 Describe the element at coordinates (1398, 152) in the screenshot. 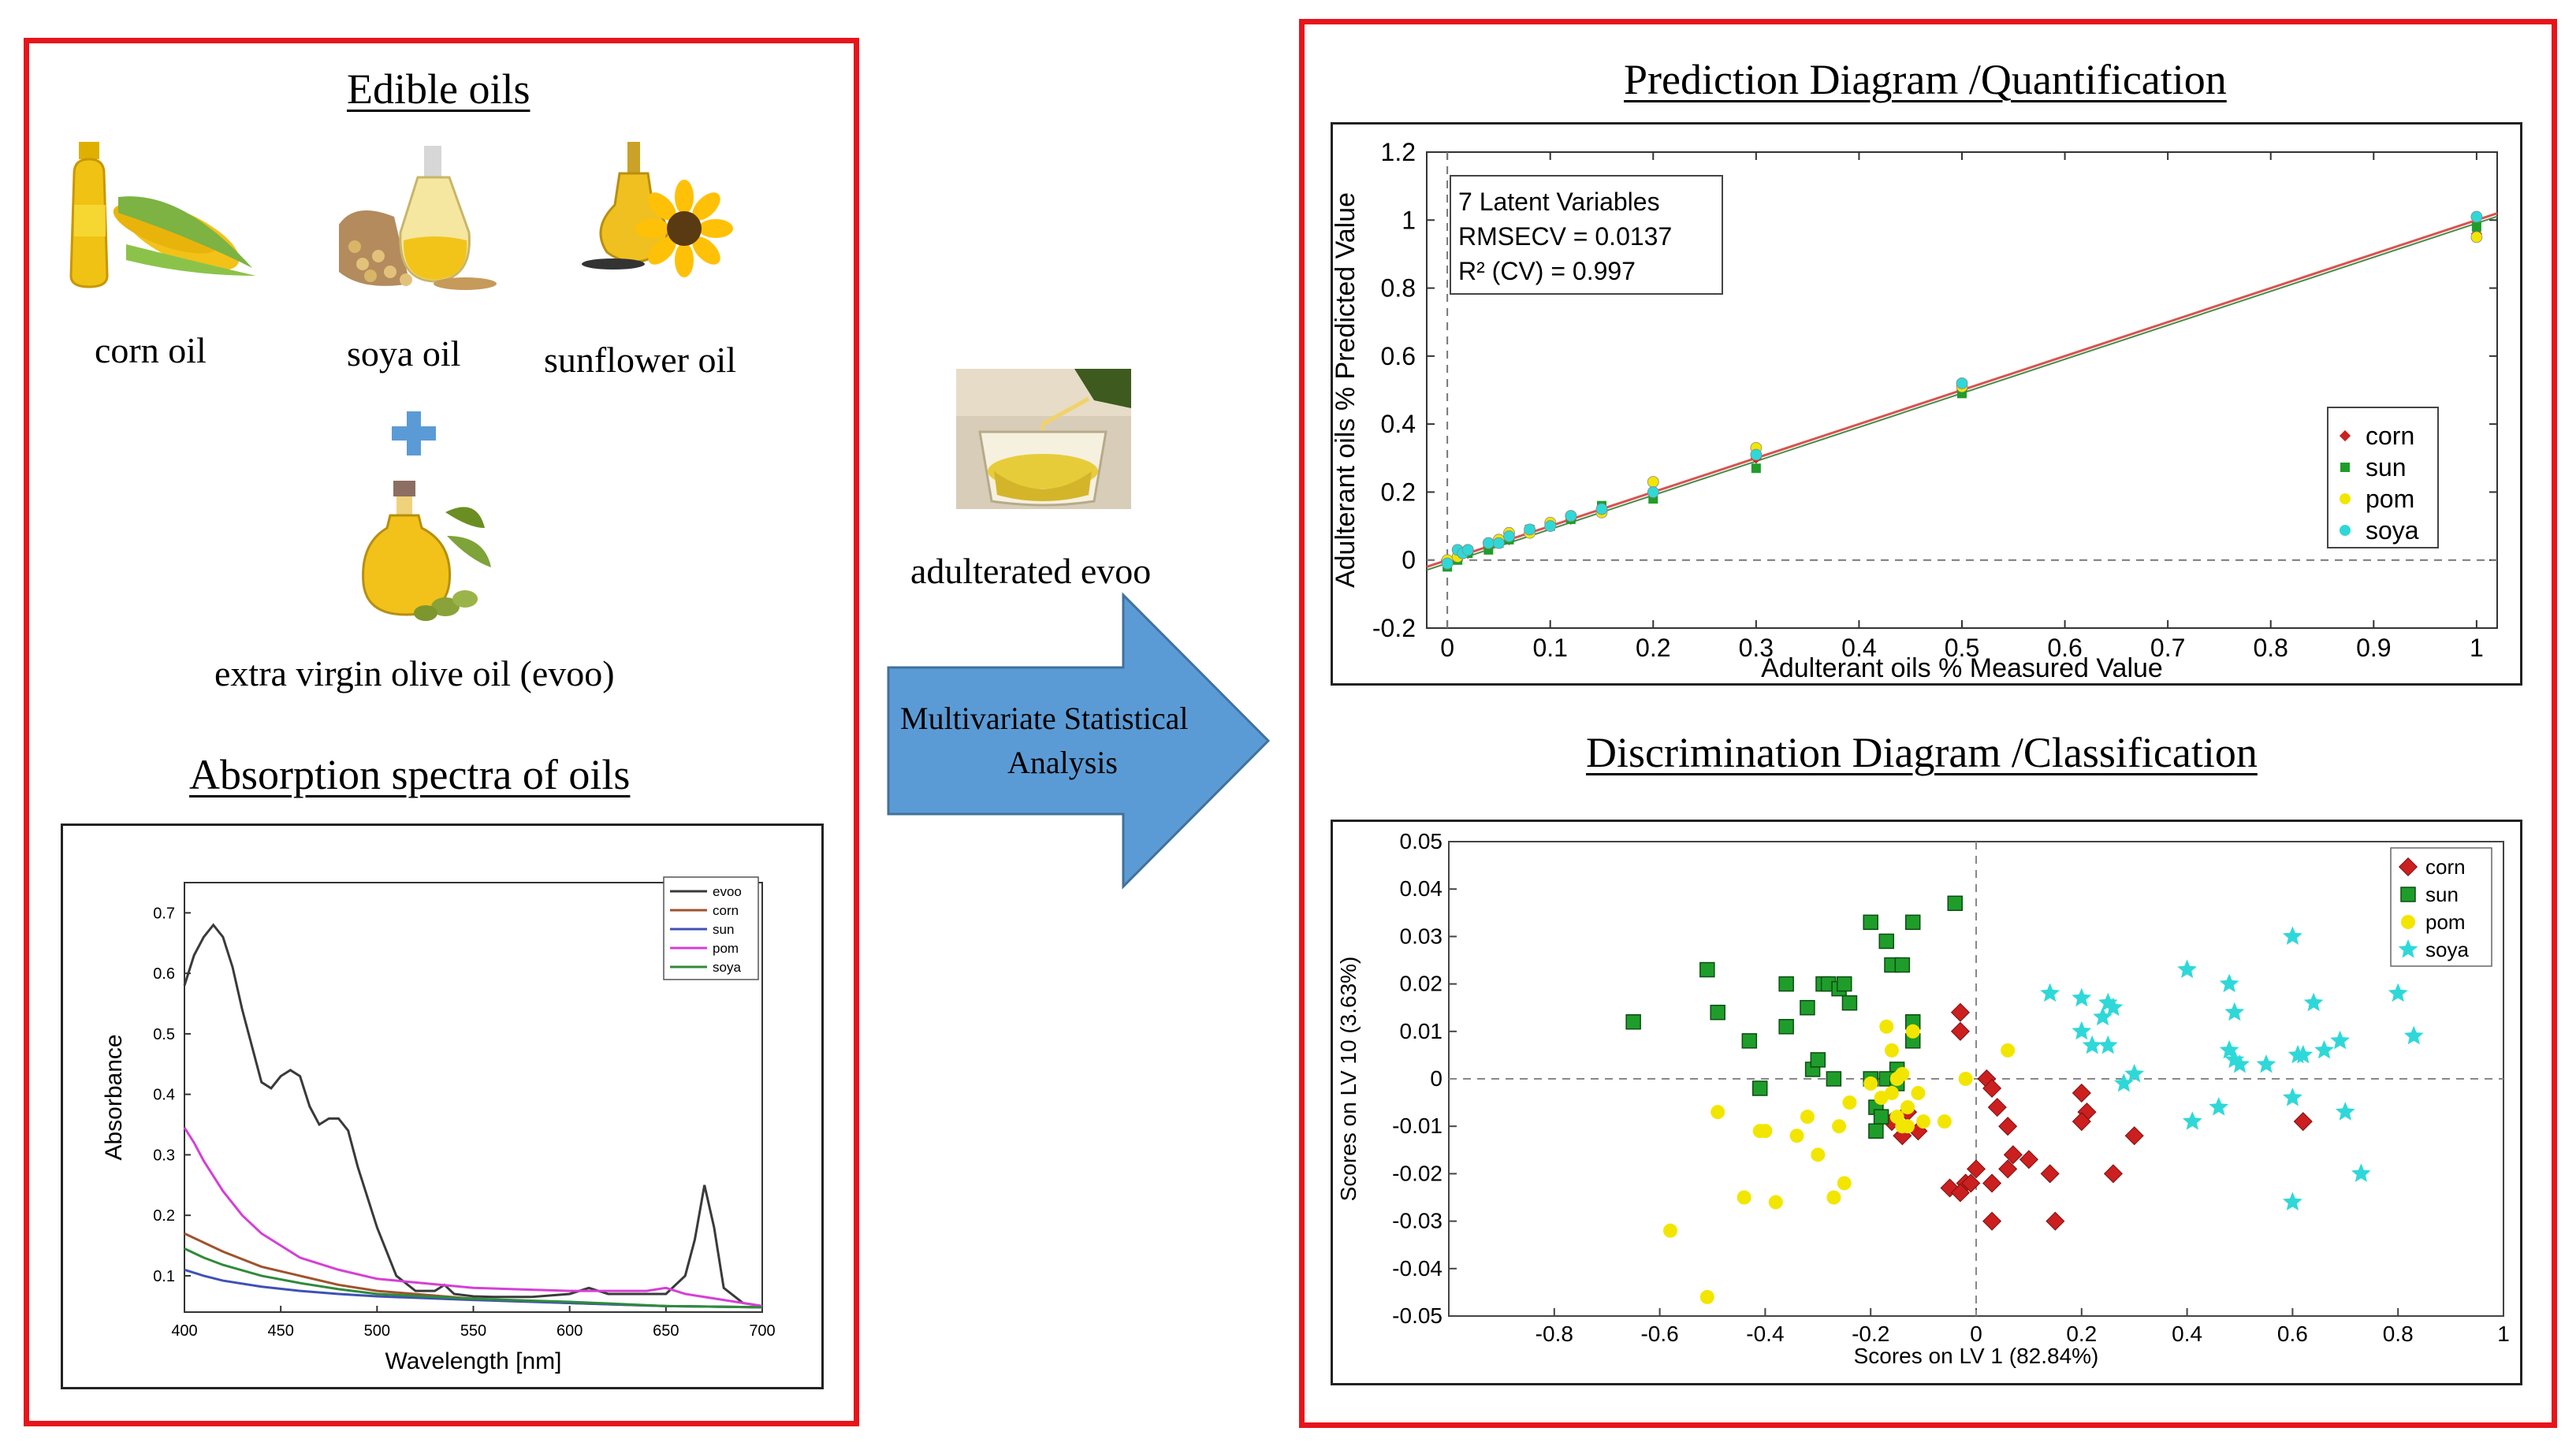

I see `y-tick-label: 1.2` at that location.